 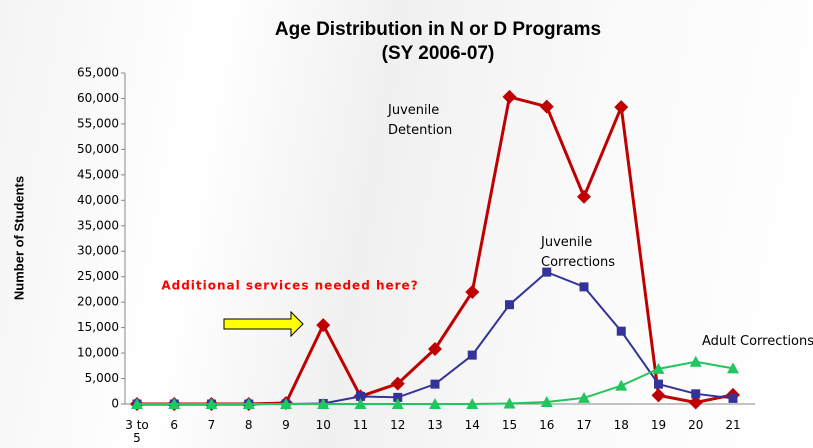 What do you see at coordinates (98, 200) in the screenshot?
I see `y-tick-label: 40,000` at bounding box center [98, 200].